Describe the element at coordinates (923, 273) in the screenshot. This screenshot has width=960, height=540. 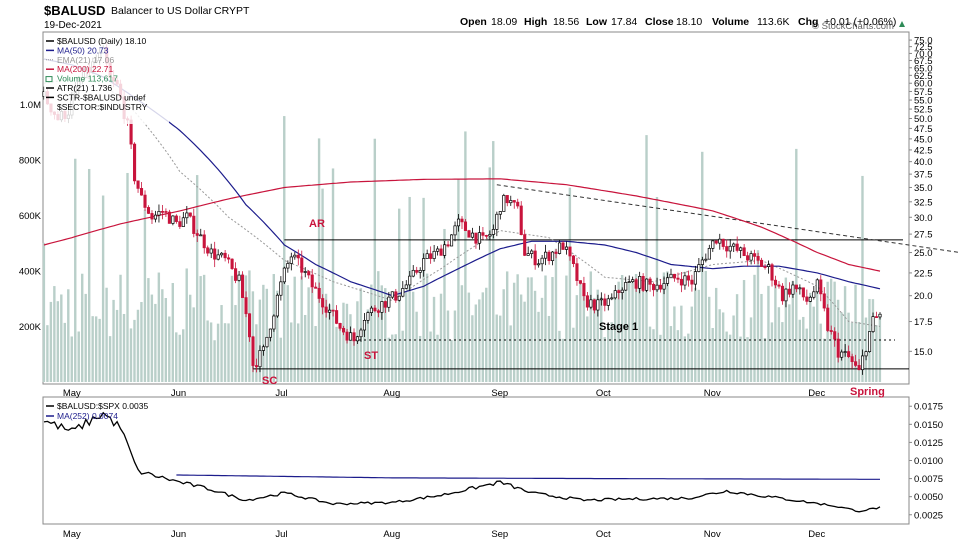
I see `y-tick-label: 22.5` at that location.